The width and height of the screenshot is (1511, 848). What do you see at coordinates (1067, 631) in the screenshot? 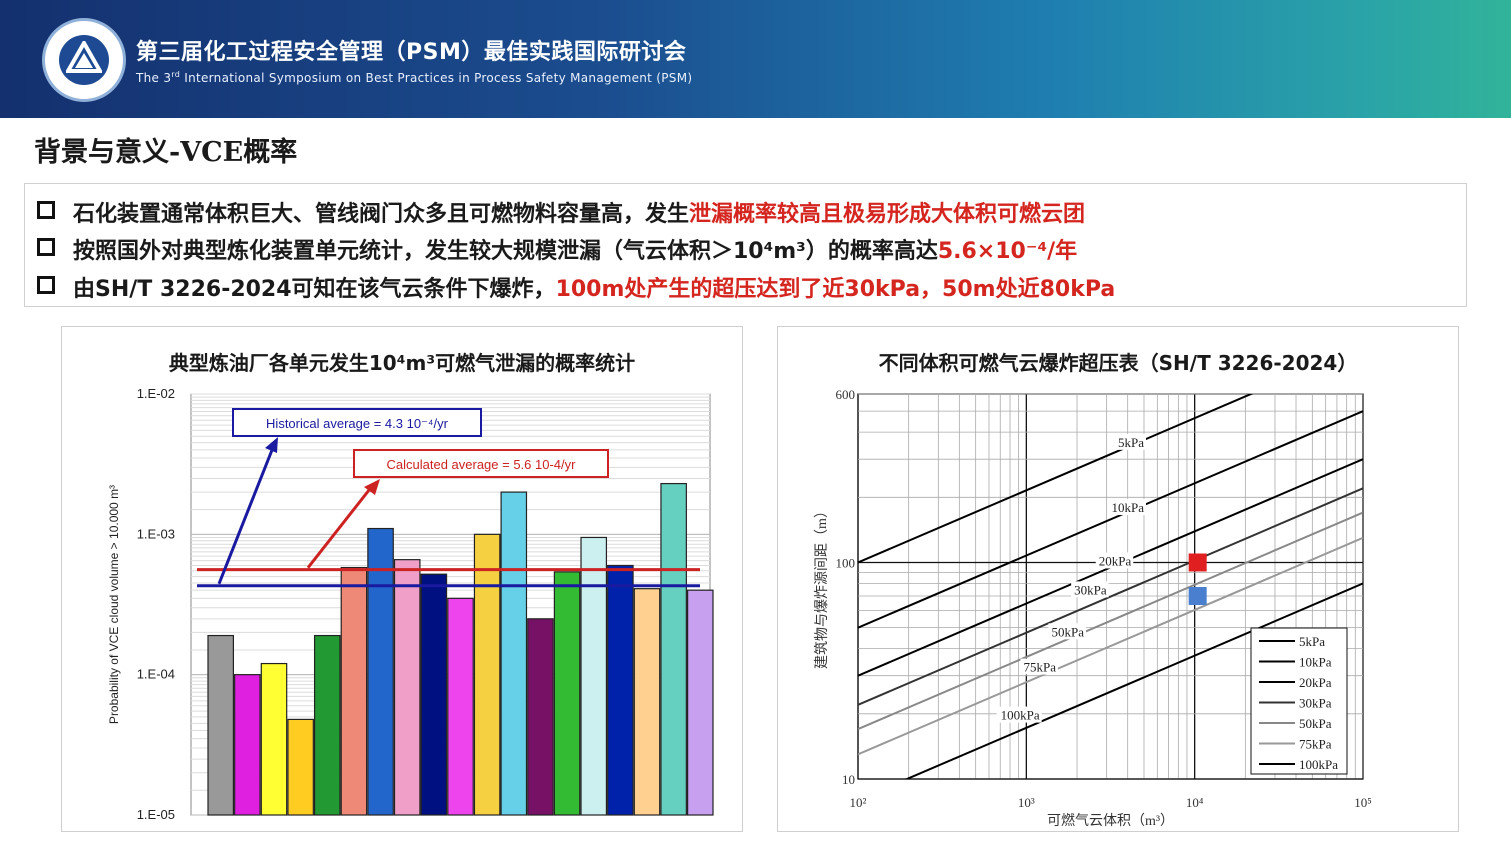
I see `curve-label: 50kPa` at bounding box center [1067, 631].